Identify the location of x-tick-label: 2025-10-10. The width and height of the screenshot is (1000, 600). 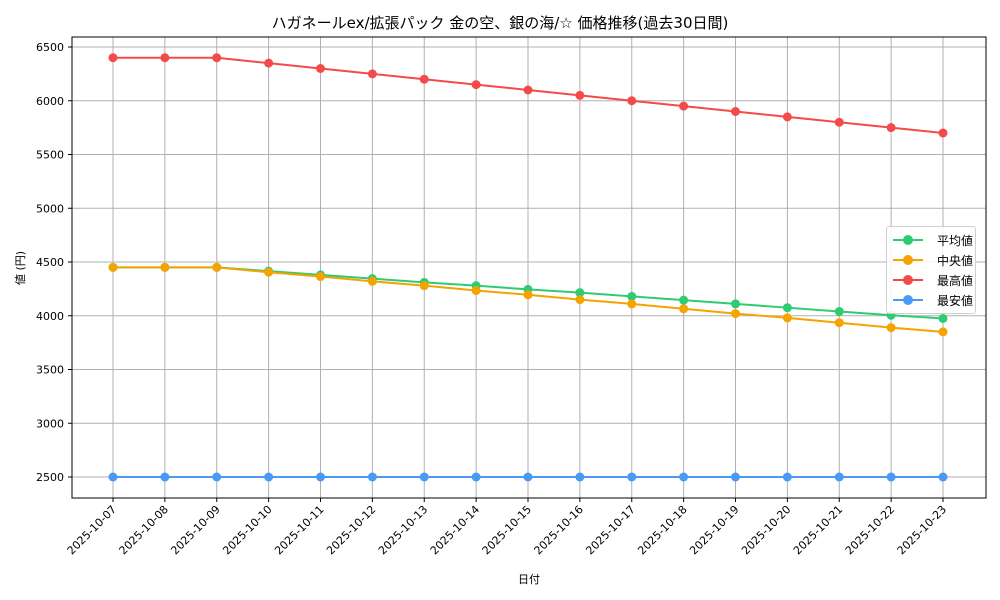
(247, 530).